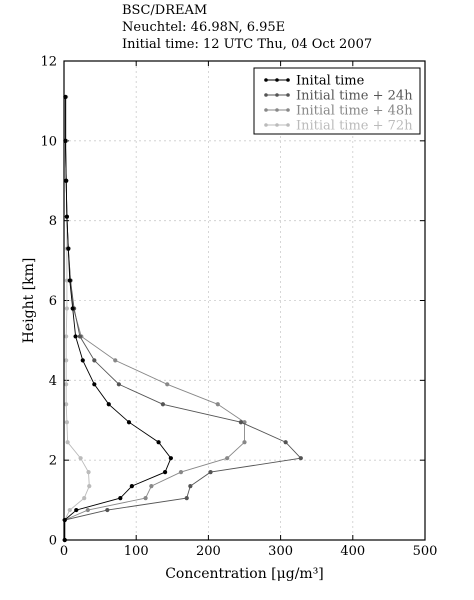 Image resolution: width=474 pixels, height=600 pixels. Describe the element at coordinates (53, 541) in the screenshot. I see `y-tick-label: 0` at that location.